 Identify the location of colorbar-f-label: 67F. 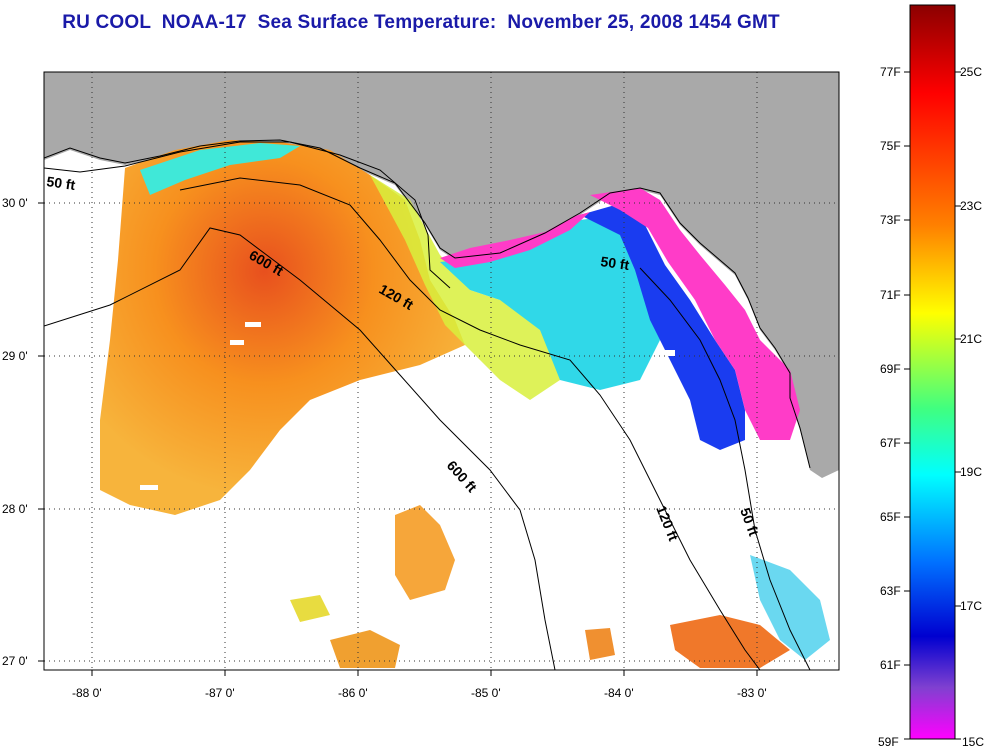
(890, 443).